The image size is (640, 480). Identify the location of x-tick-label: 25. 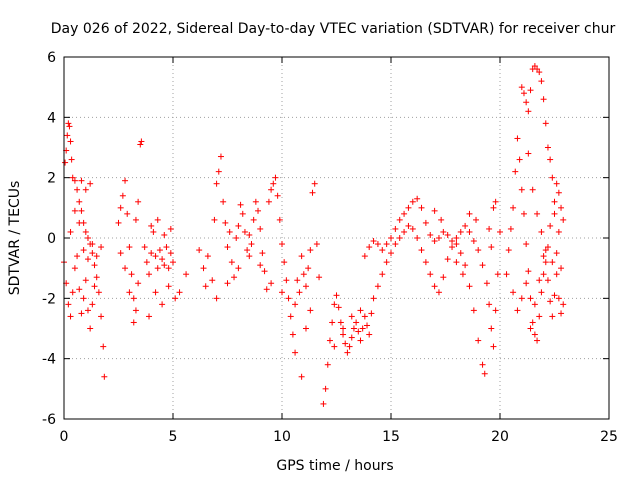
(609, 437).